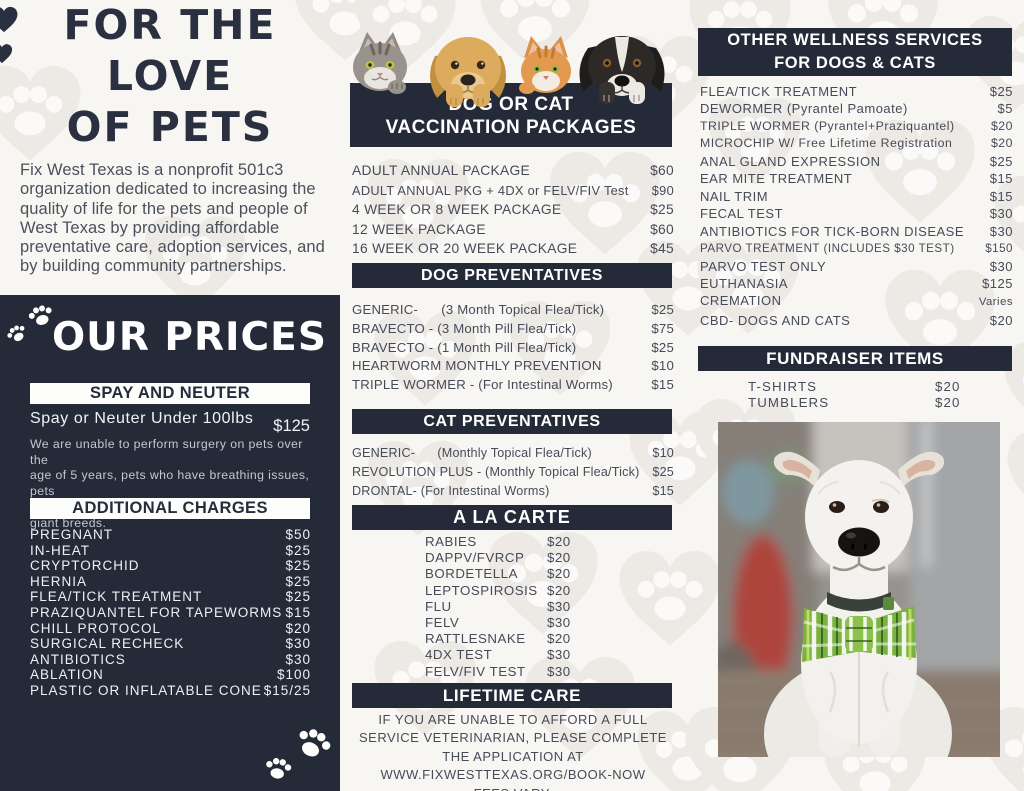  What do you see at coordinates (498, 541) in the screenshot?
I see `price-row: RABIES $20` at bounding box center [498, 541].